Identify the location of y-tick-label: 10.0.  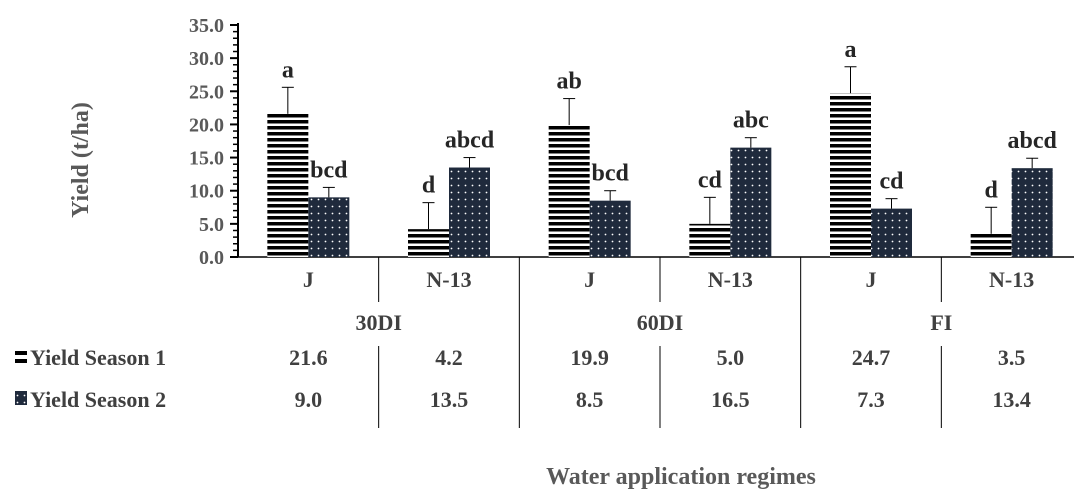
(206, 192).